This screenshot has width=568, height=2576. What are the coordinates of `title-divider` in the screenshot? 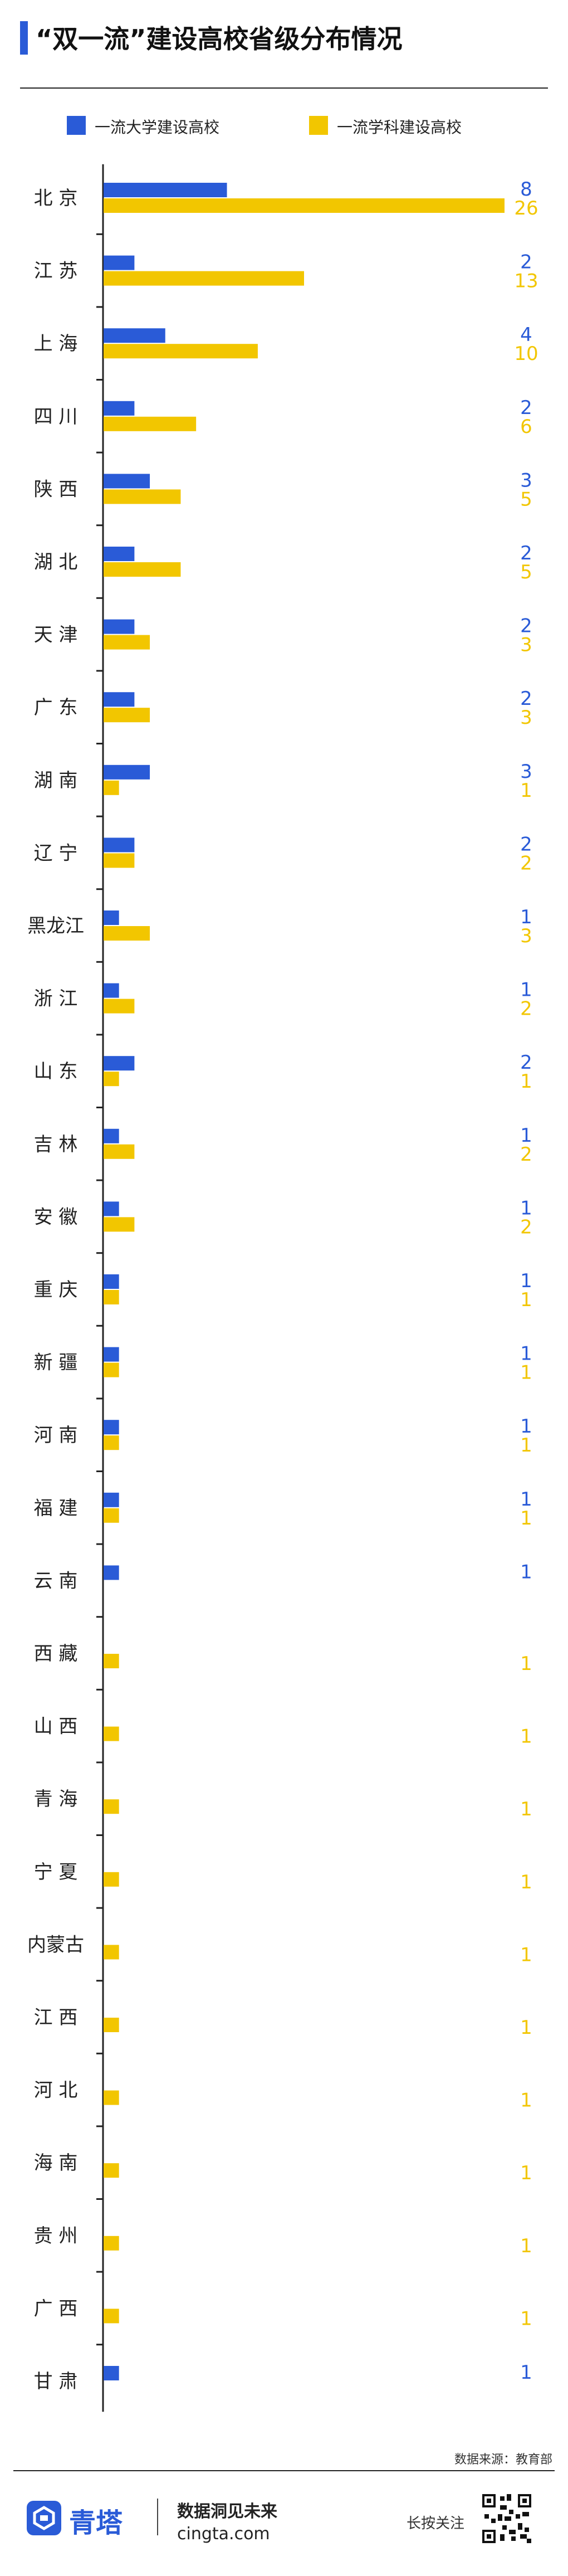 It's located at (284, 88).